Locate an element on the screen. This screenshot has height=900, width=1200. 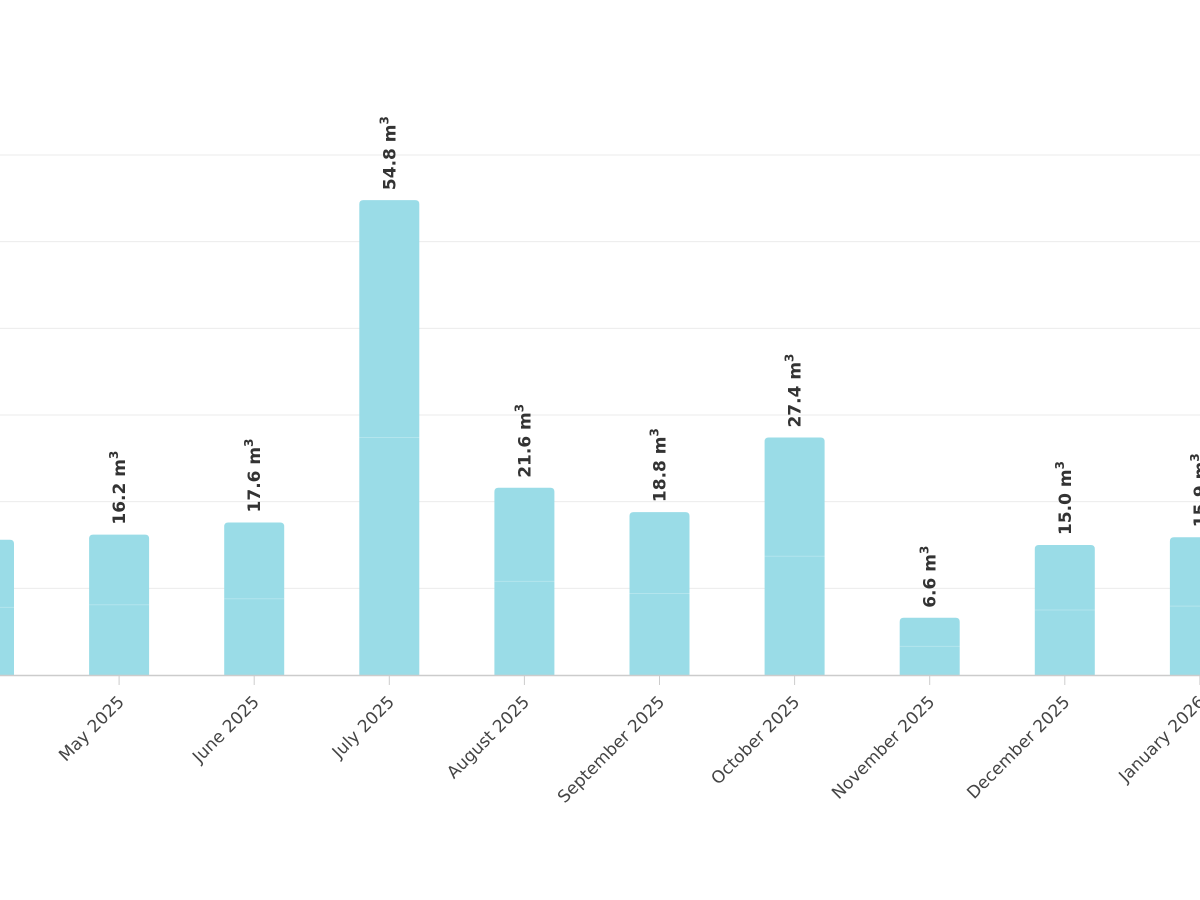
data-label: 54.8 m3 is located at coordinates (388, 153).